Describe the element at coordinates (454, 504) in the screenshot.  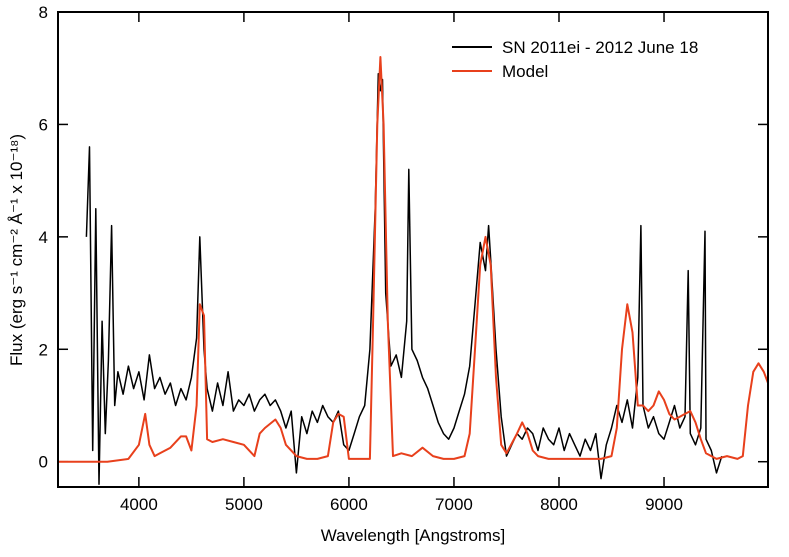
I see `x-tick-label: 7000` at that location.